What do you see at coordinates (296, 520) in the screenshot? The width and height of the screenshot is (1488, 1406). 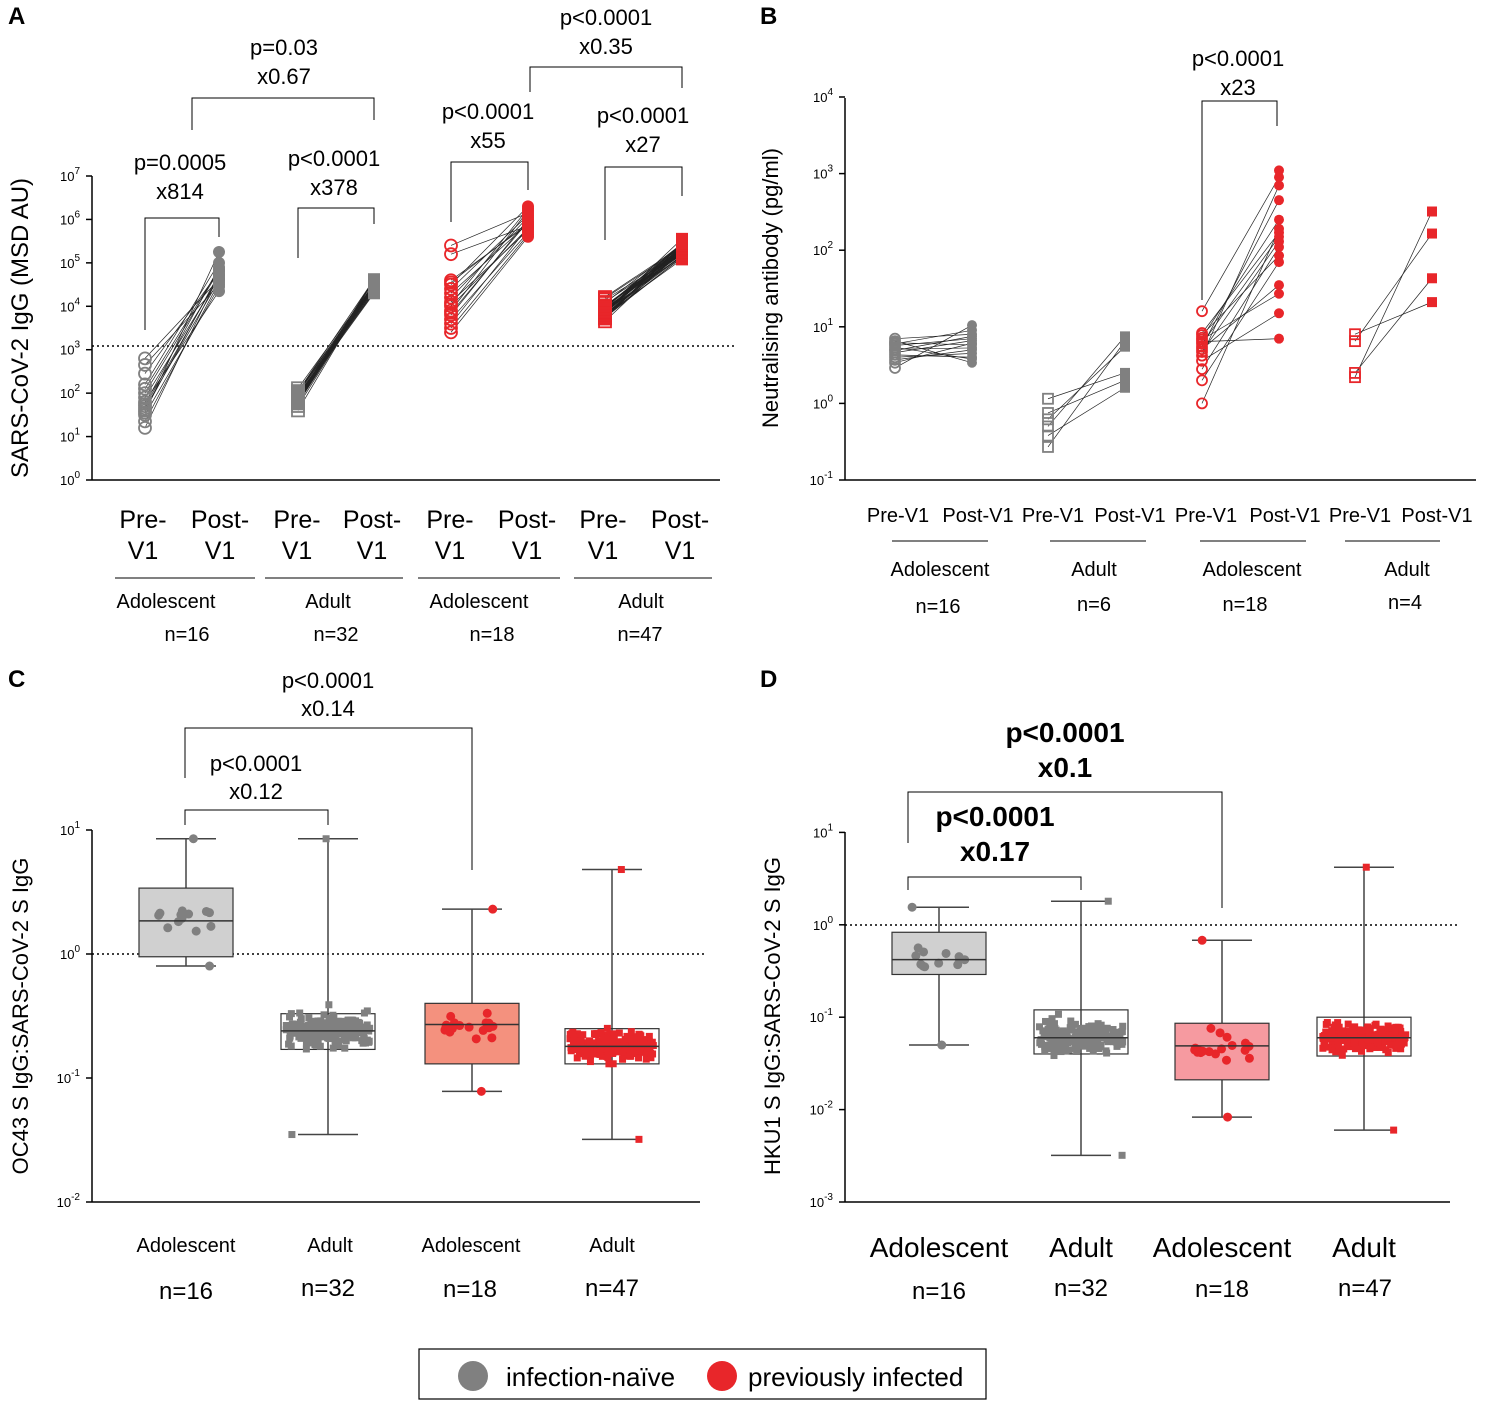 I see `panel-a-x-label-3-top: Pre-` at bounding box center [296, 520].